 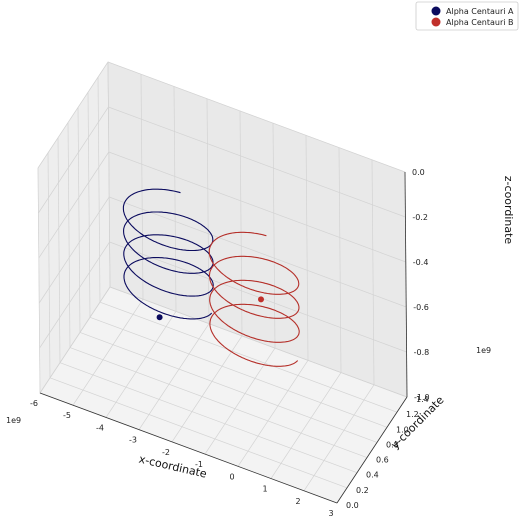 What do you see at coordinates (421, 307) in the screenshot?
I see `z-tick-label: -0.6` at bounding box center [421, 307].